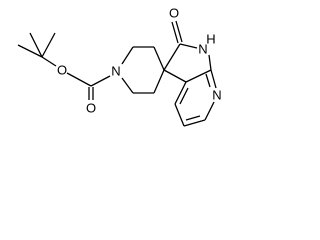 This screenshot has width=320, height=240. I want to click on atom-label: H, so click(210, 39).